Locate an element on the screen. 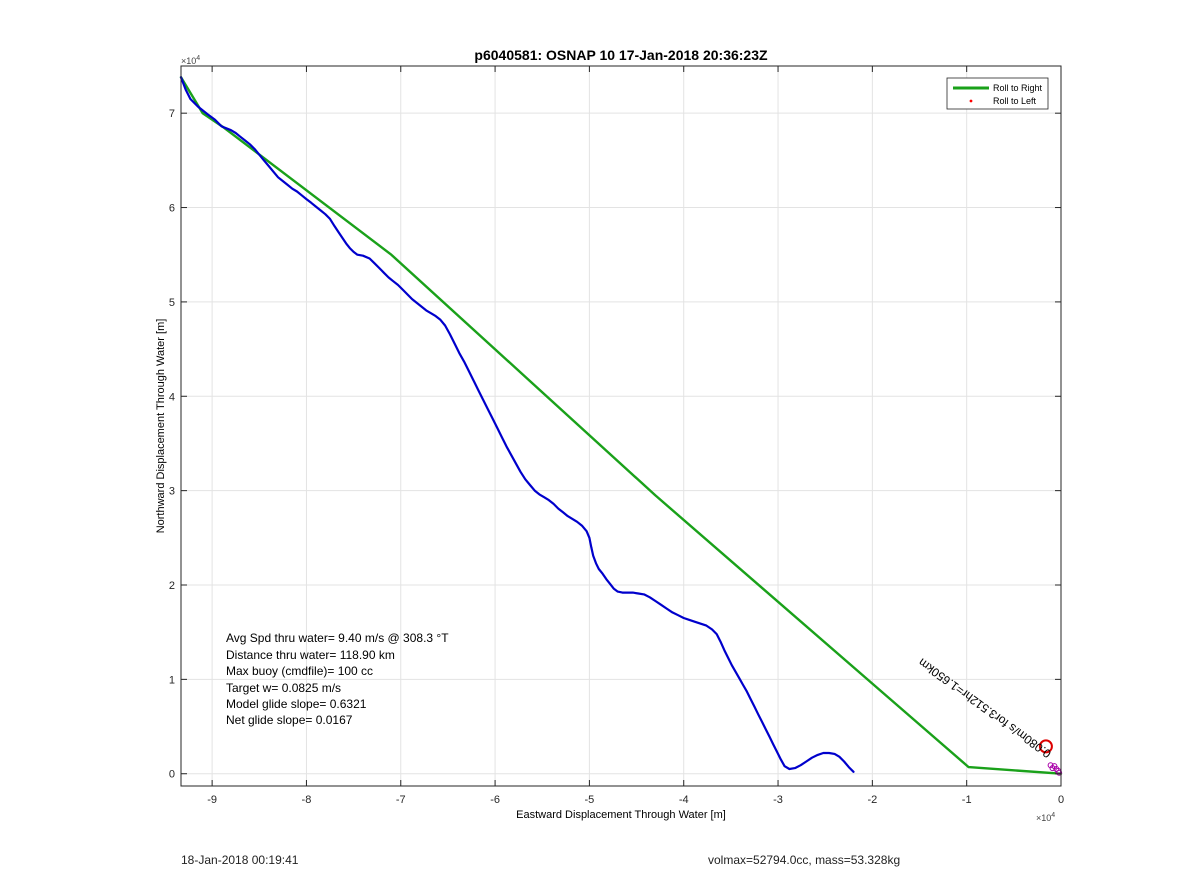  legend-swatch-roll-left is located at coordinates (971, 101).